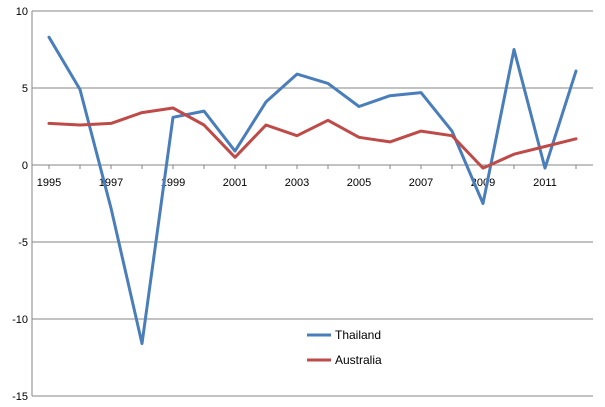 This screenshot has height=407, width=605. I want to click on x-tick-label: 1999, so click(173, 183).